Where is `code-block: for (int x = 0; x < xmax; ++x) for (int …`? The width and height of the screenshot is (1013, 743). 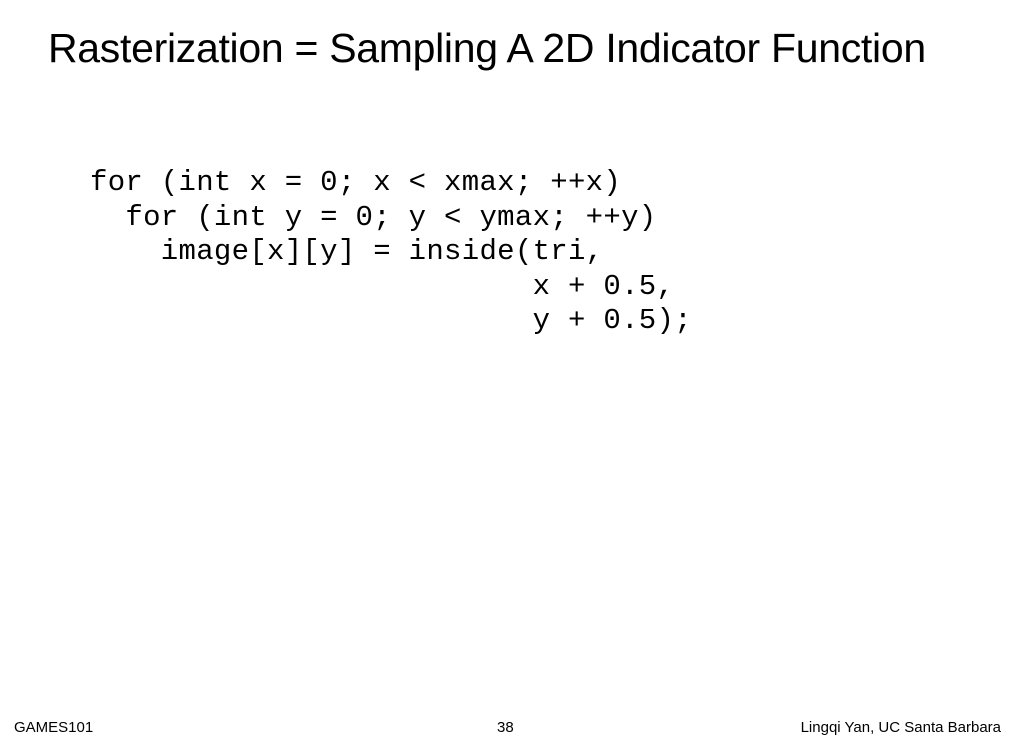
code-block: for (int x = 0; x < xmax; ++x) for (int … is located at coordinates (391, 252).